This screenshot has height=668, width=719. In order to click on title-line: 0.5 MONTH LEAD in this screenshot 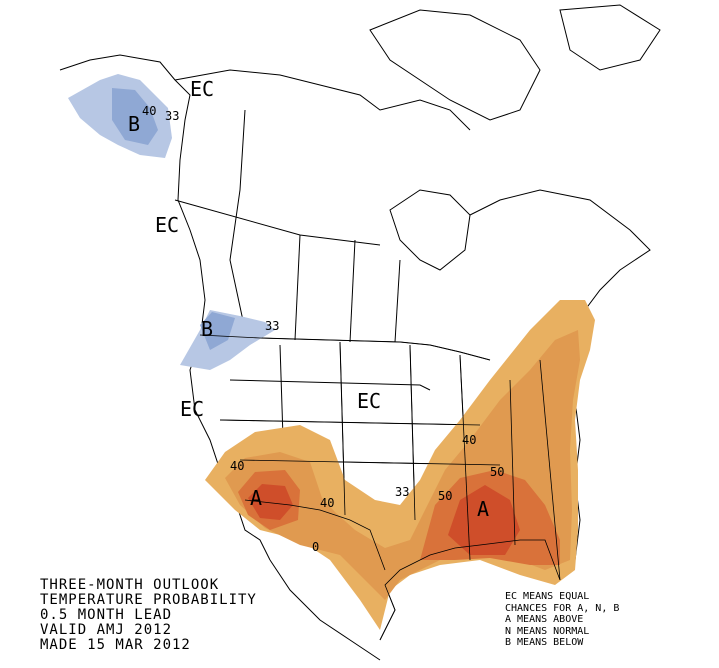, I will do `click(106, 615)`.